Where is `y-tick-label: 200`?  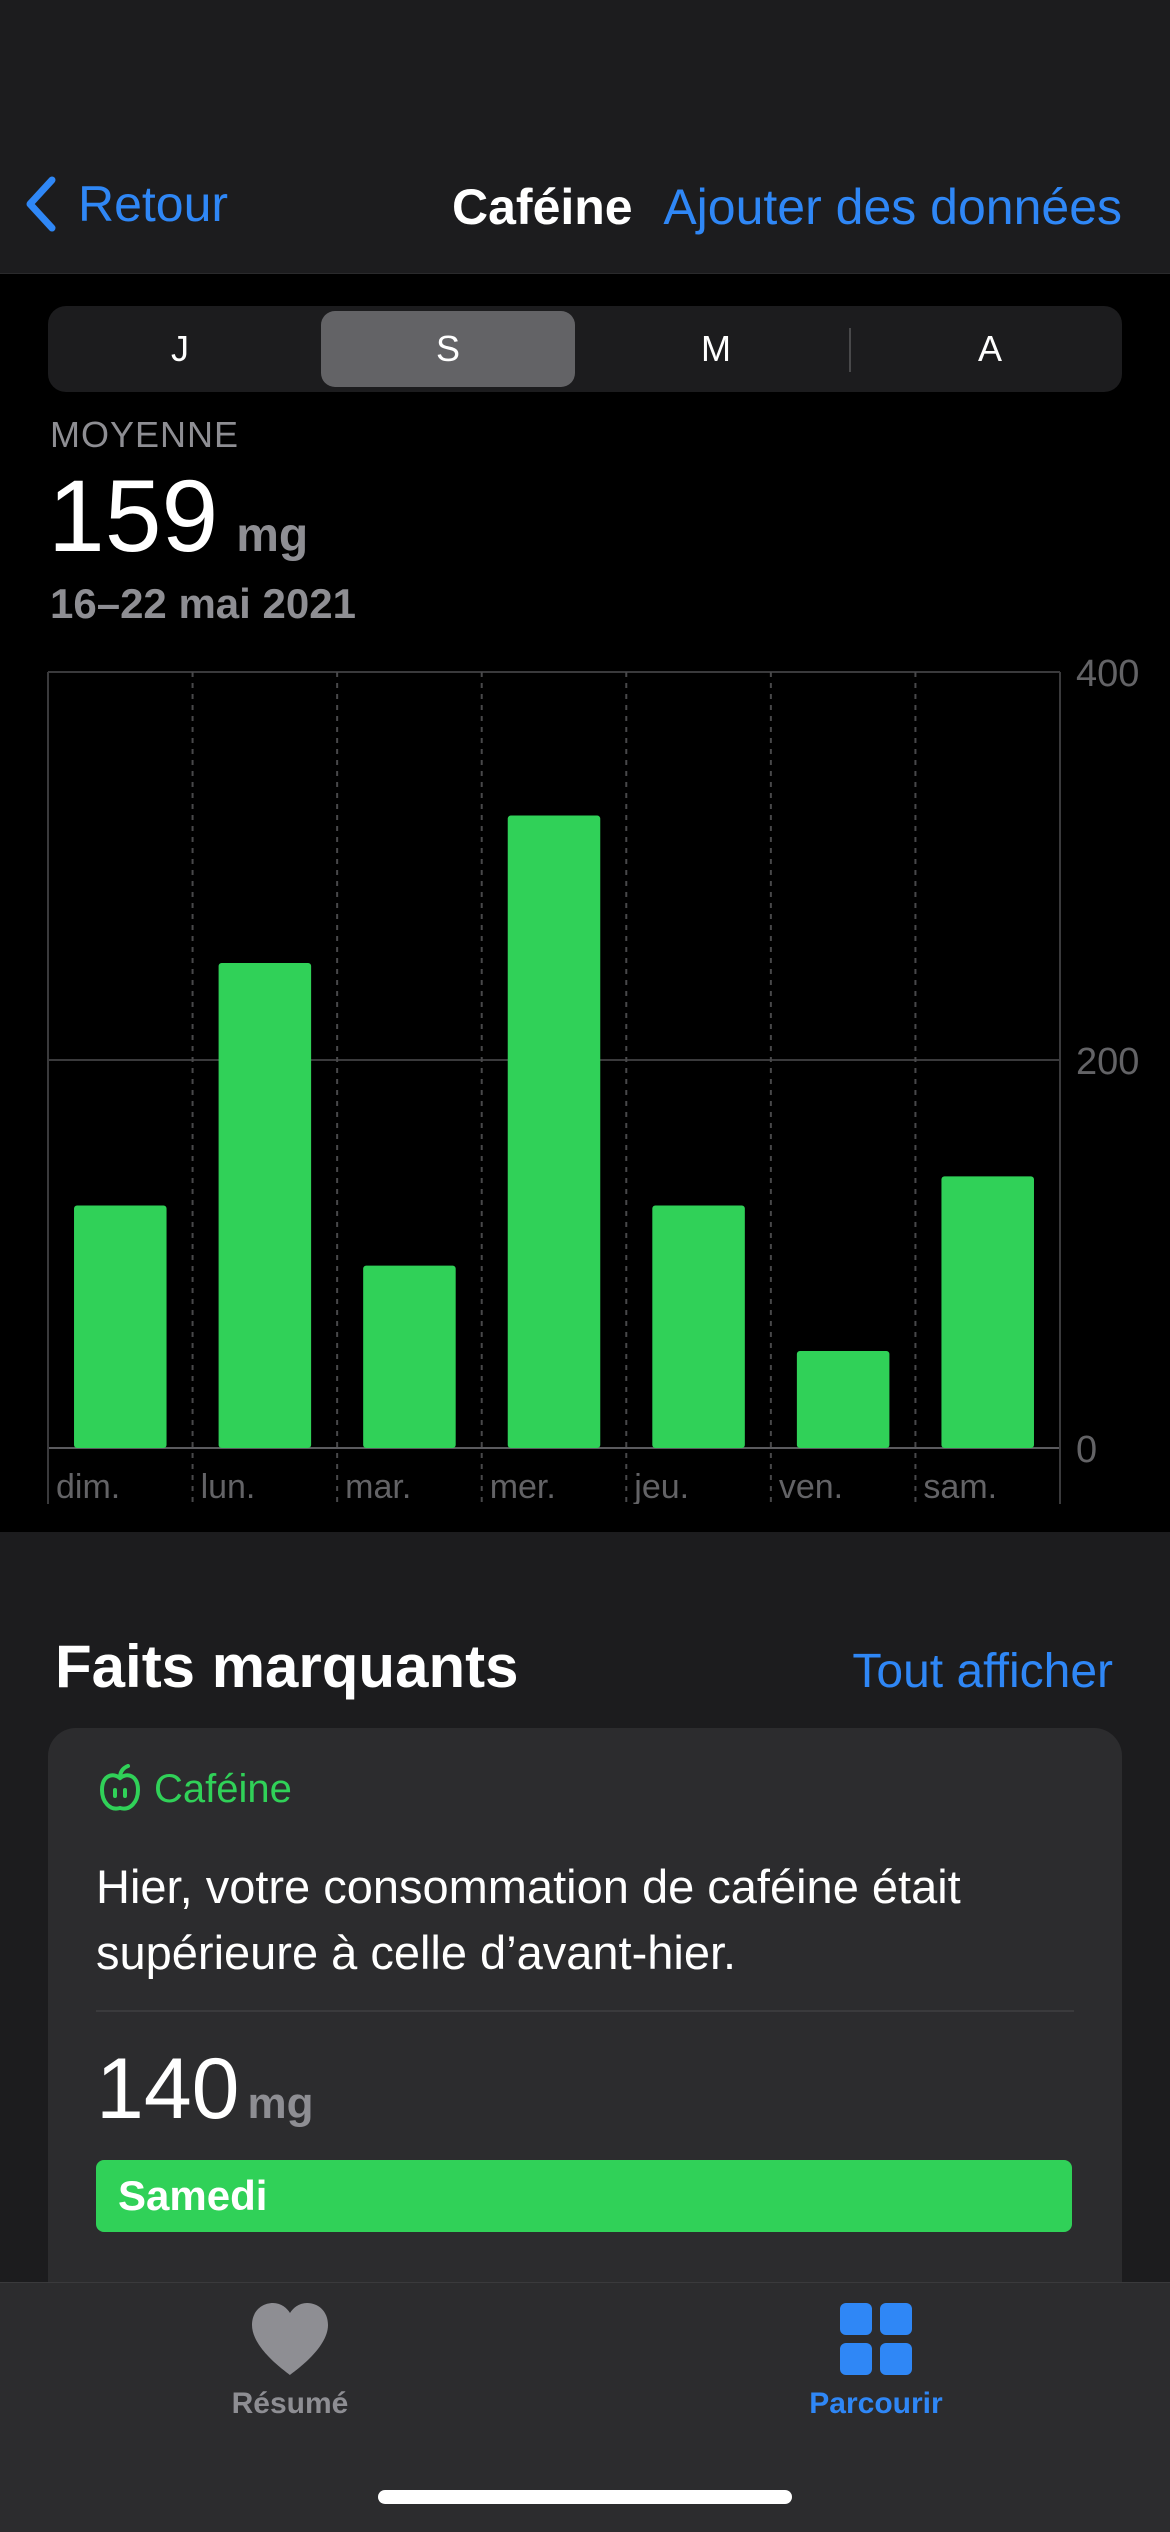
y-tick-label: 200 is located at coordinates (1107, 1062).